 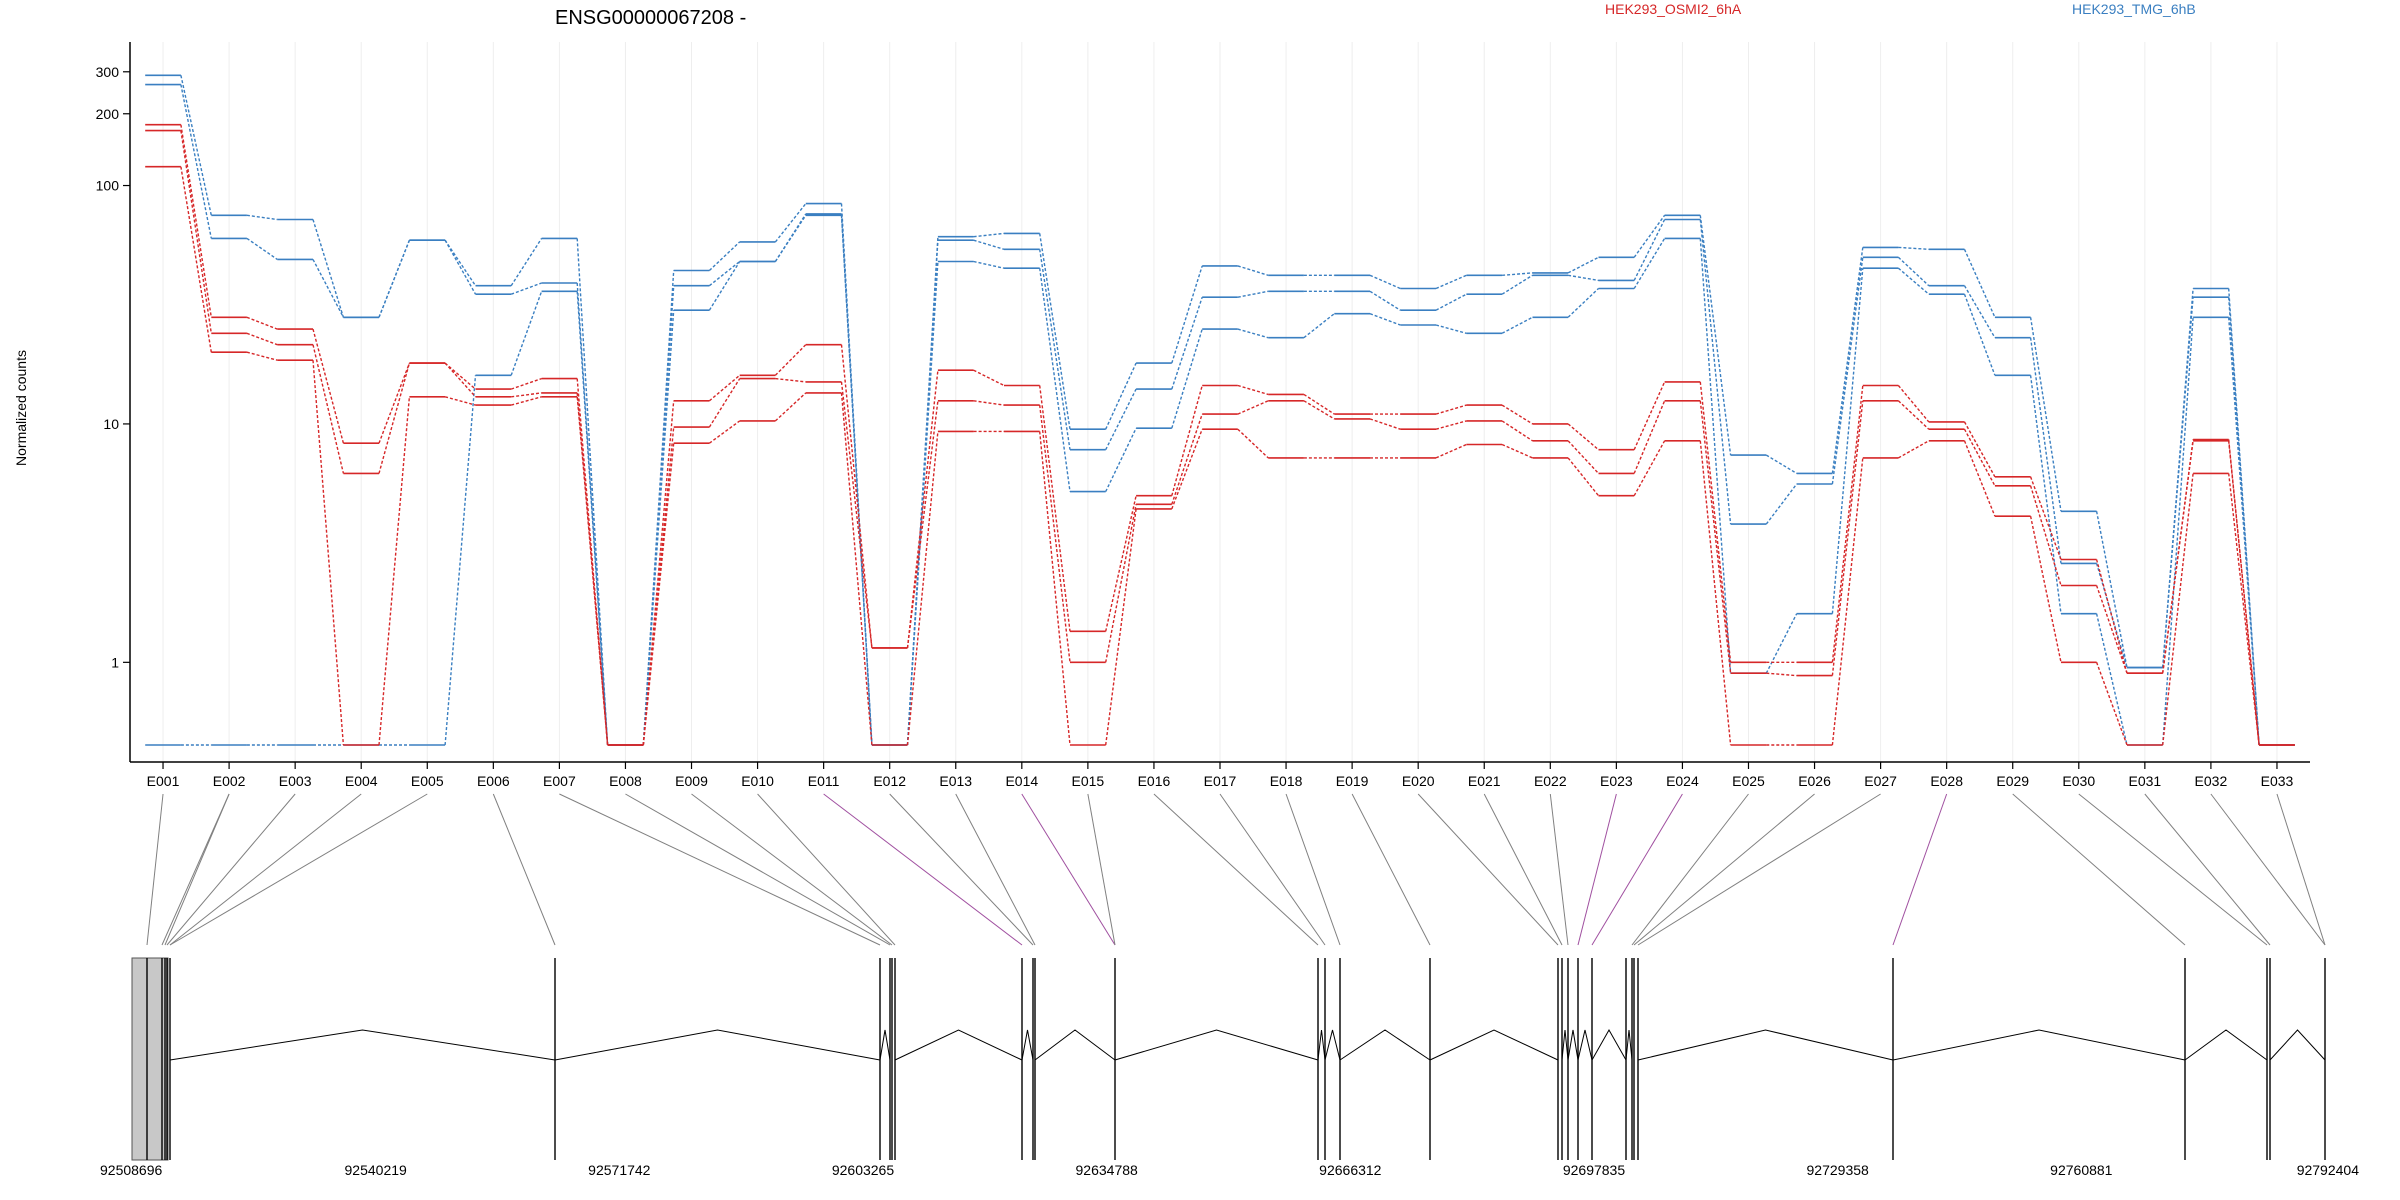 What do you see at coordinates (1088, 781) in the screenshot?
I see `x-tick-label-e015: E015` at bounding box center [1088, 781].